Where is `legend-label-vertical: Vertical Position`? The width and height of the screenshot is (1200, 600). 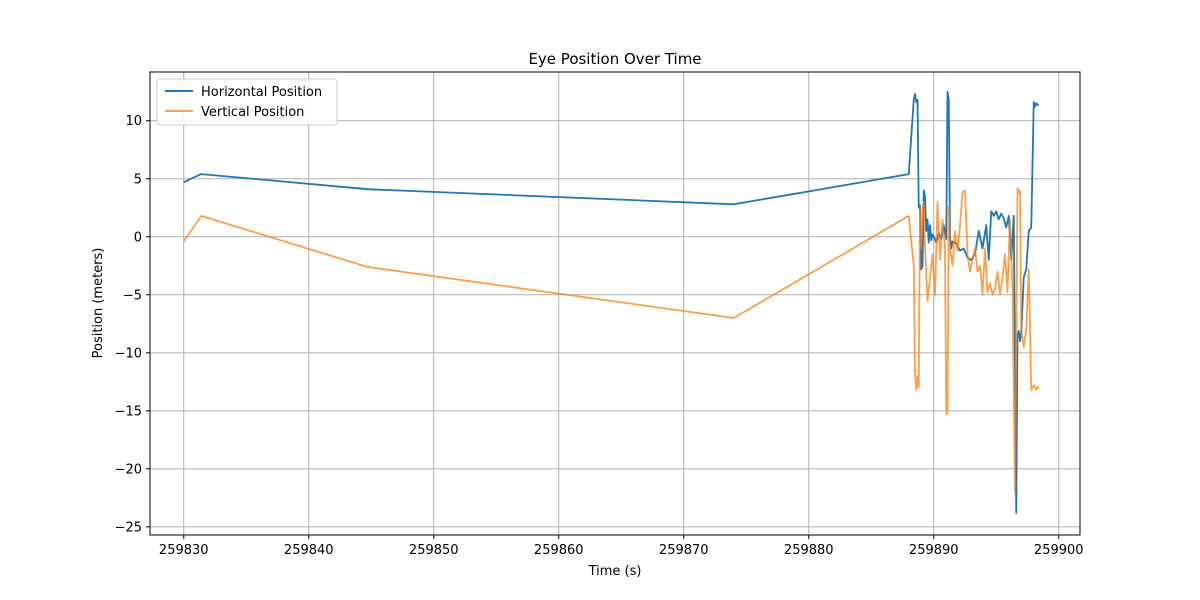 legend-label-vertical: Vertical Position is located at coordinates (252, 112).